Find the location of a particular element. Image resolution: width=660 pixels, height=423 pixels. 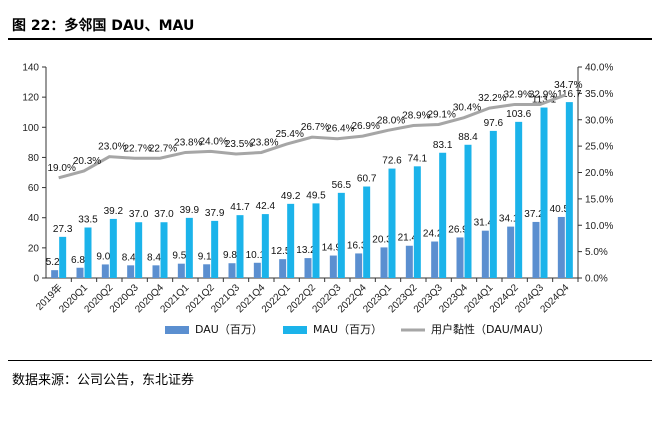

stickiness-data-label: 22.7% is located at coordinates (163, 148).